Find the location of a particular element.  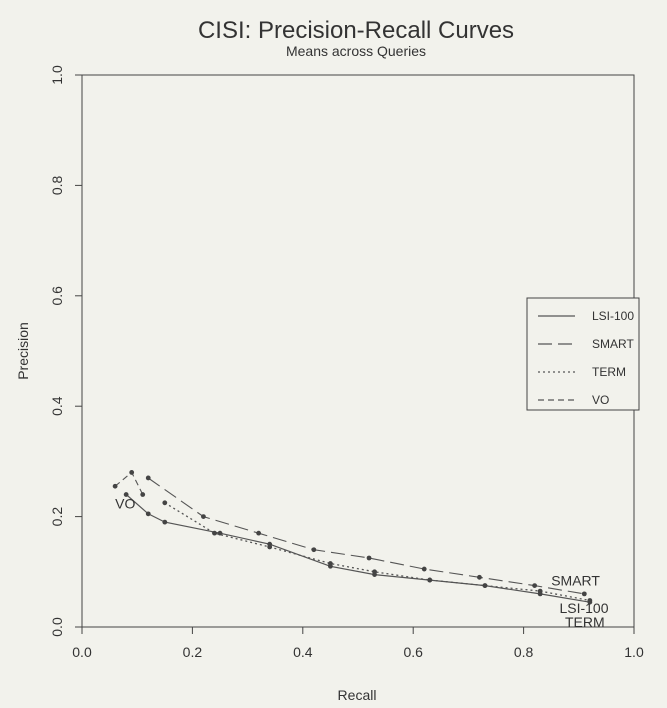

legend-label: TERM is located at coordinates (609, 372).